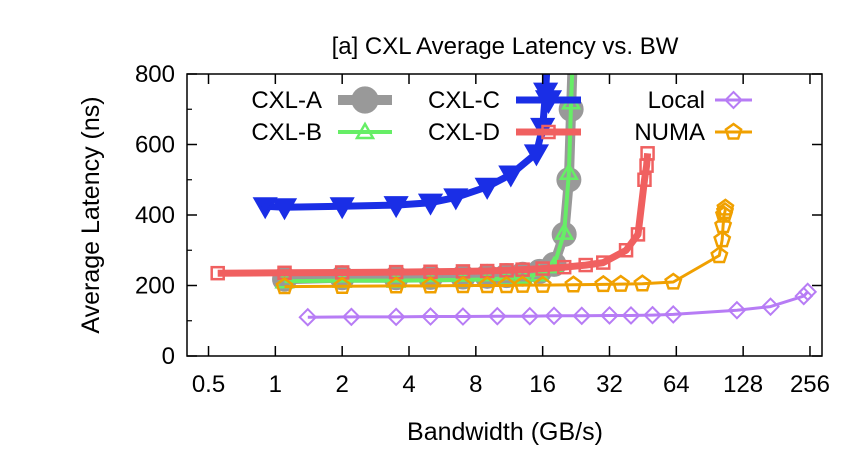 Image resolution: width=861 pixels, height=460 pixels. Describe the element at coordinates (464, 132) in the screenshot. I see `legend-label: CXL-D` at that location.